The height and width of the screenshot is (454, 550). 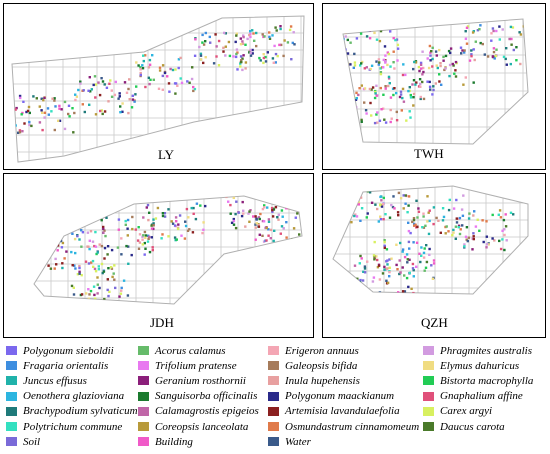 I want to click on legend-item: Erigeron annuus, so click(x=313, y=350).